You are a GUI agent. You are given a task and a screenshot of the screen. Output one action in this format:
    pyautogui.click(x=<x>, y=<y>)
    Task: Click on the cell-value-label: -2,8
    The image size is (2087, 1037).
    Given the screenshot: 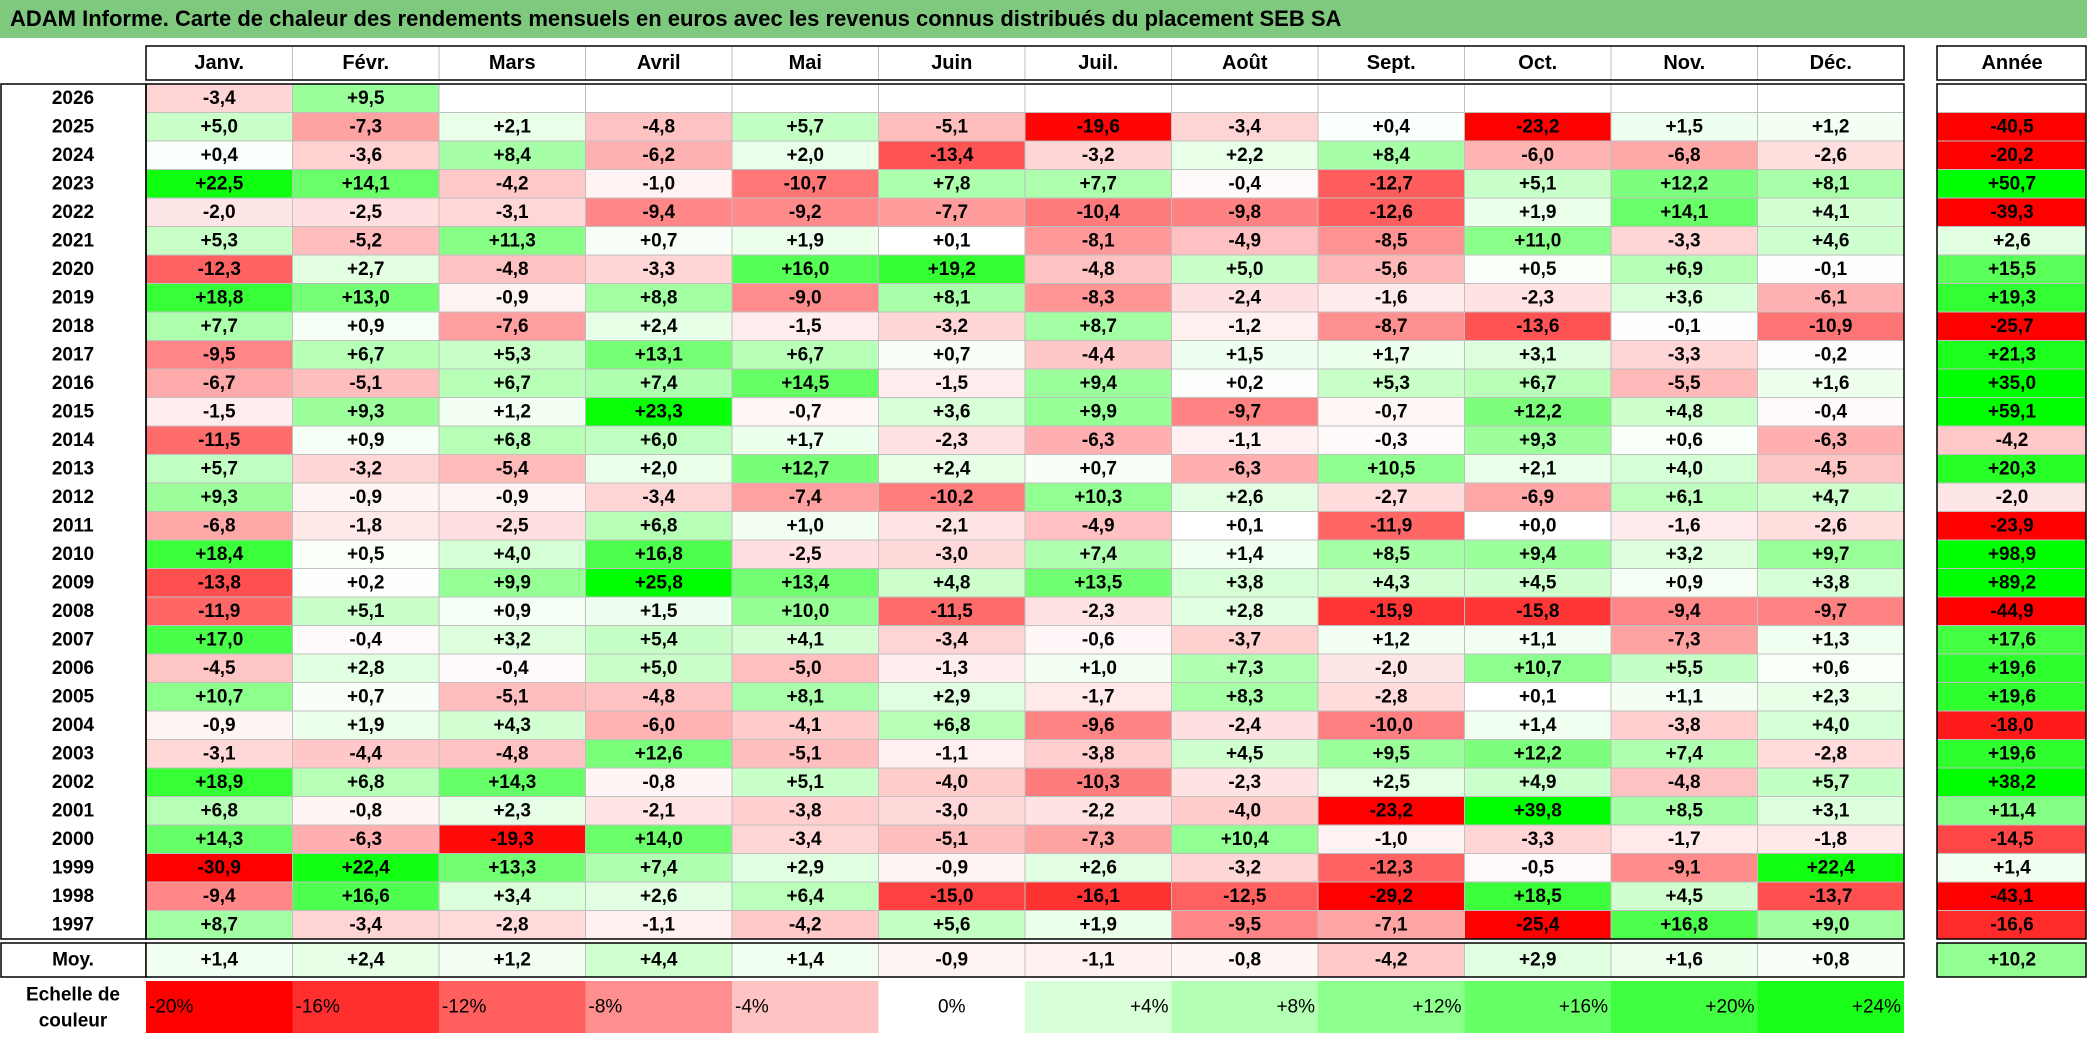 What is the action you would take?
    pyautogui.click(x=1830, y=753)
    